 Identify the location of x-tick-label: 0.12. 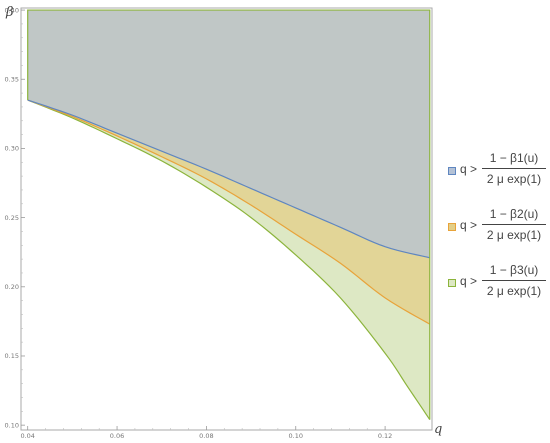
(385, 436).